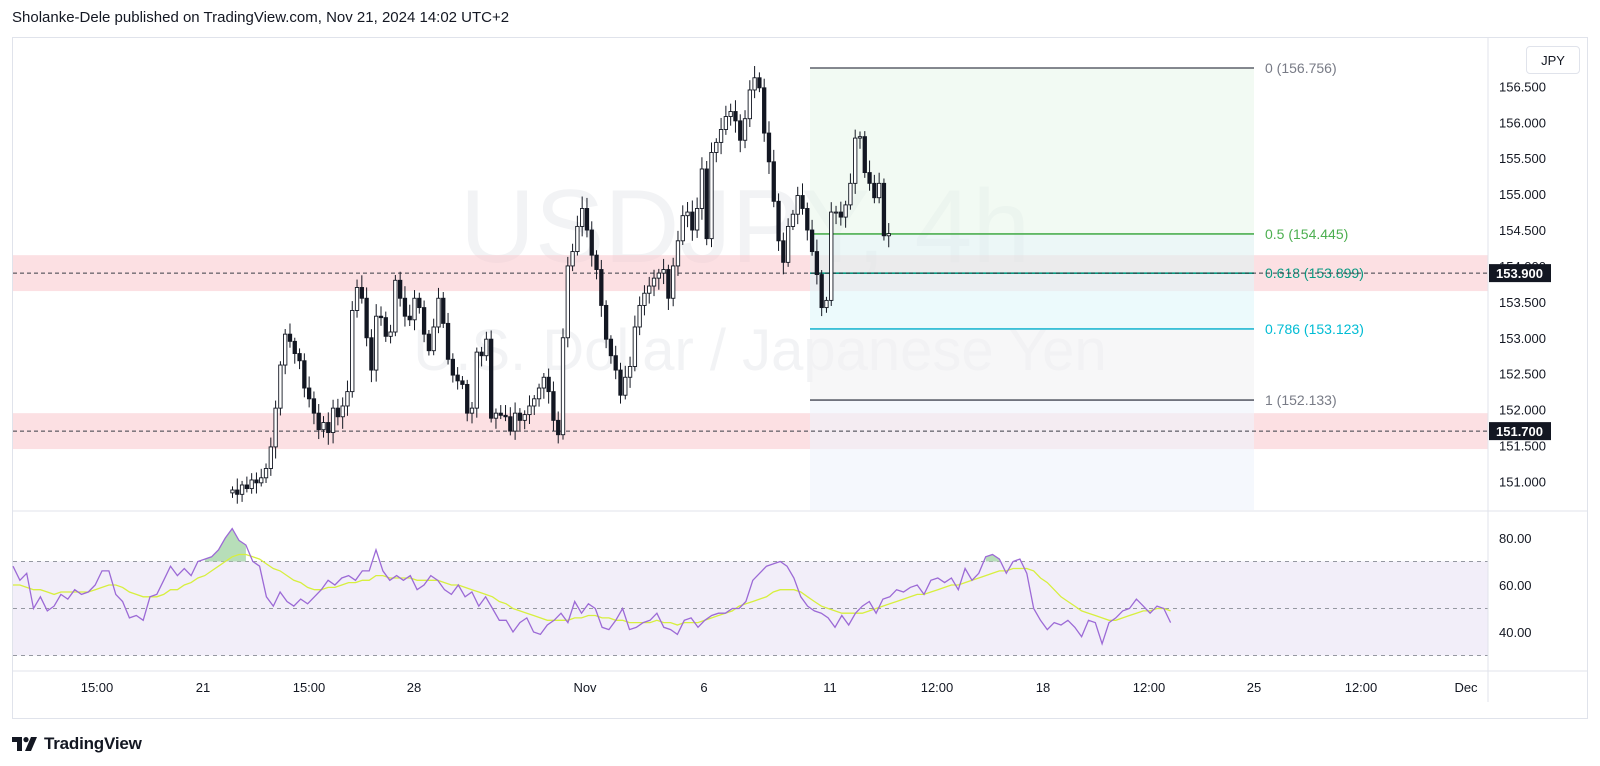 Image resolution: width=1600 pixels, height=766 pixels. What do you see at coordinates (1553, 60) in the screenshot?
I see `currency-selector: JPY` at bounding box center [1553, 60].